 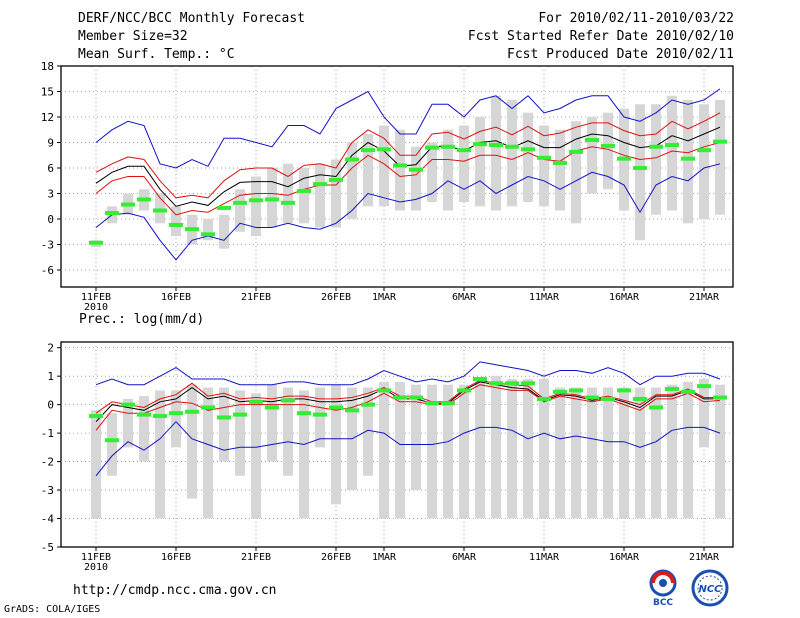 What do you see at coordinates (256, 297) in the screenshot?
I see `x-tick-label: 21FEB` at bounding box center [256, 297].